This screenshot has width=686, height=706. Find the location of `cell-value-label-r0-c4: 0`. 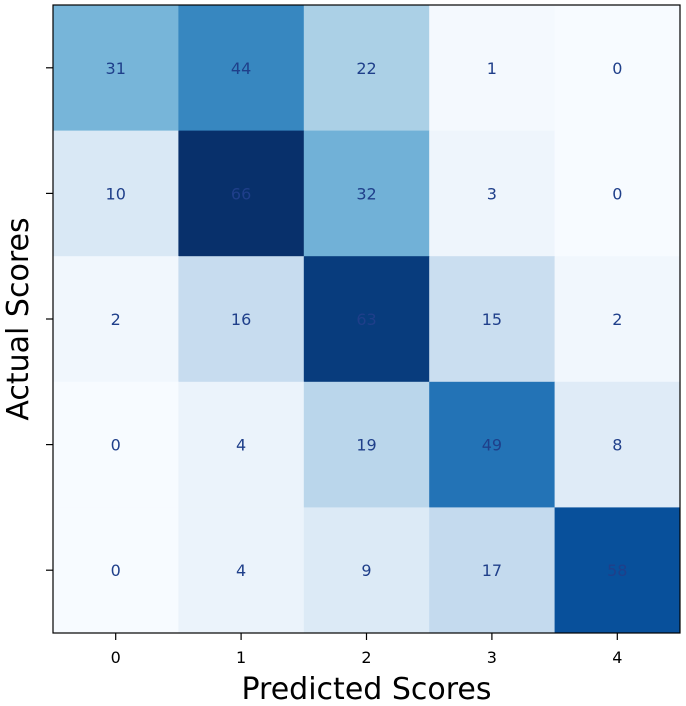

cell-value-label-r0-c4: 0 is located at coordinates (617, 68).